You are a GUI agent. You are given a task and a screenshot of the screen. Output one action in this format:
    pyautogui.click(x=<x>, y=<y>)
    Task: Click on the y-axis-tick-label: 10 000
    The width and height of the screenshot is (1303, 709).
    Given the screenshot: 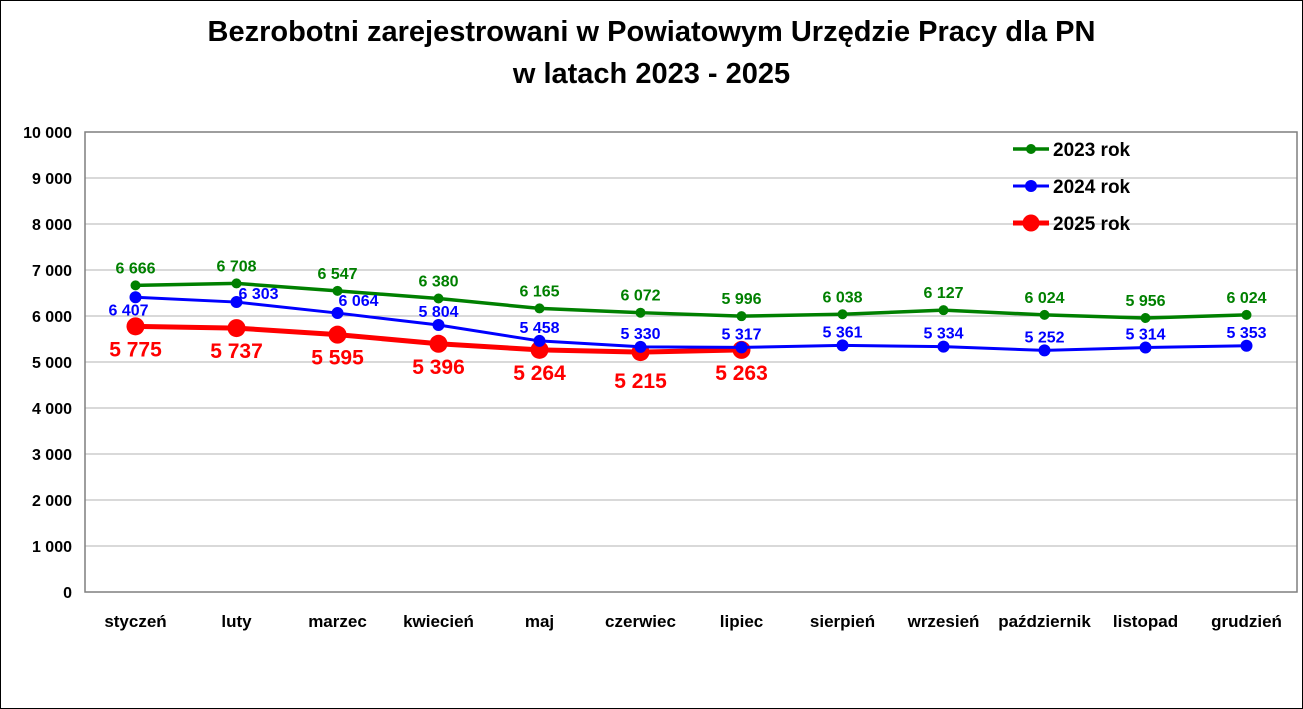 What is the action you would take?
    pyautogui.click(x=47, y=133)
    